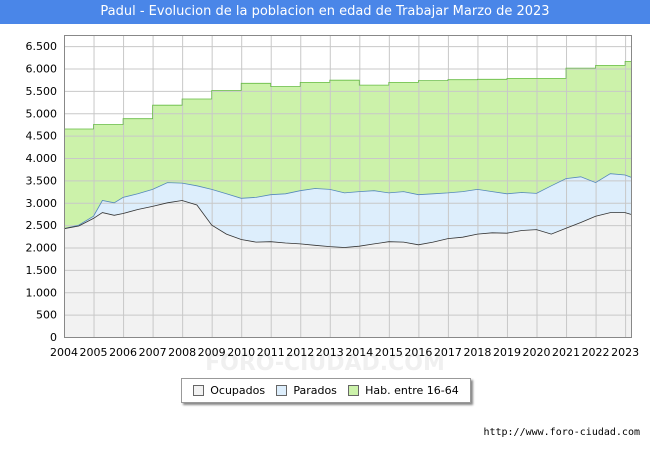 The image size is (650, 450). I want to click on source-link: http://www.foro-ciudad.com, so click(561, 432).